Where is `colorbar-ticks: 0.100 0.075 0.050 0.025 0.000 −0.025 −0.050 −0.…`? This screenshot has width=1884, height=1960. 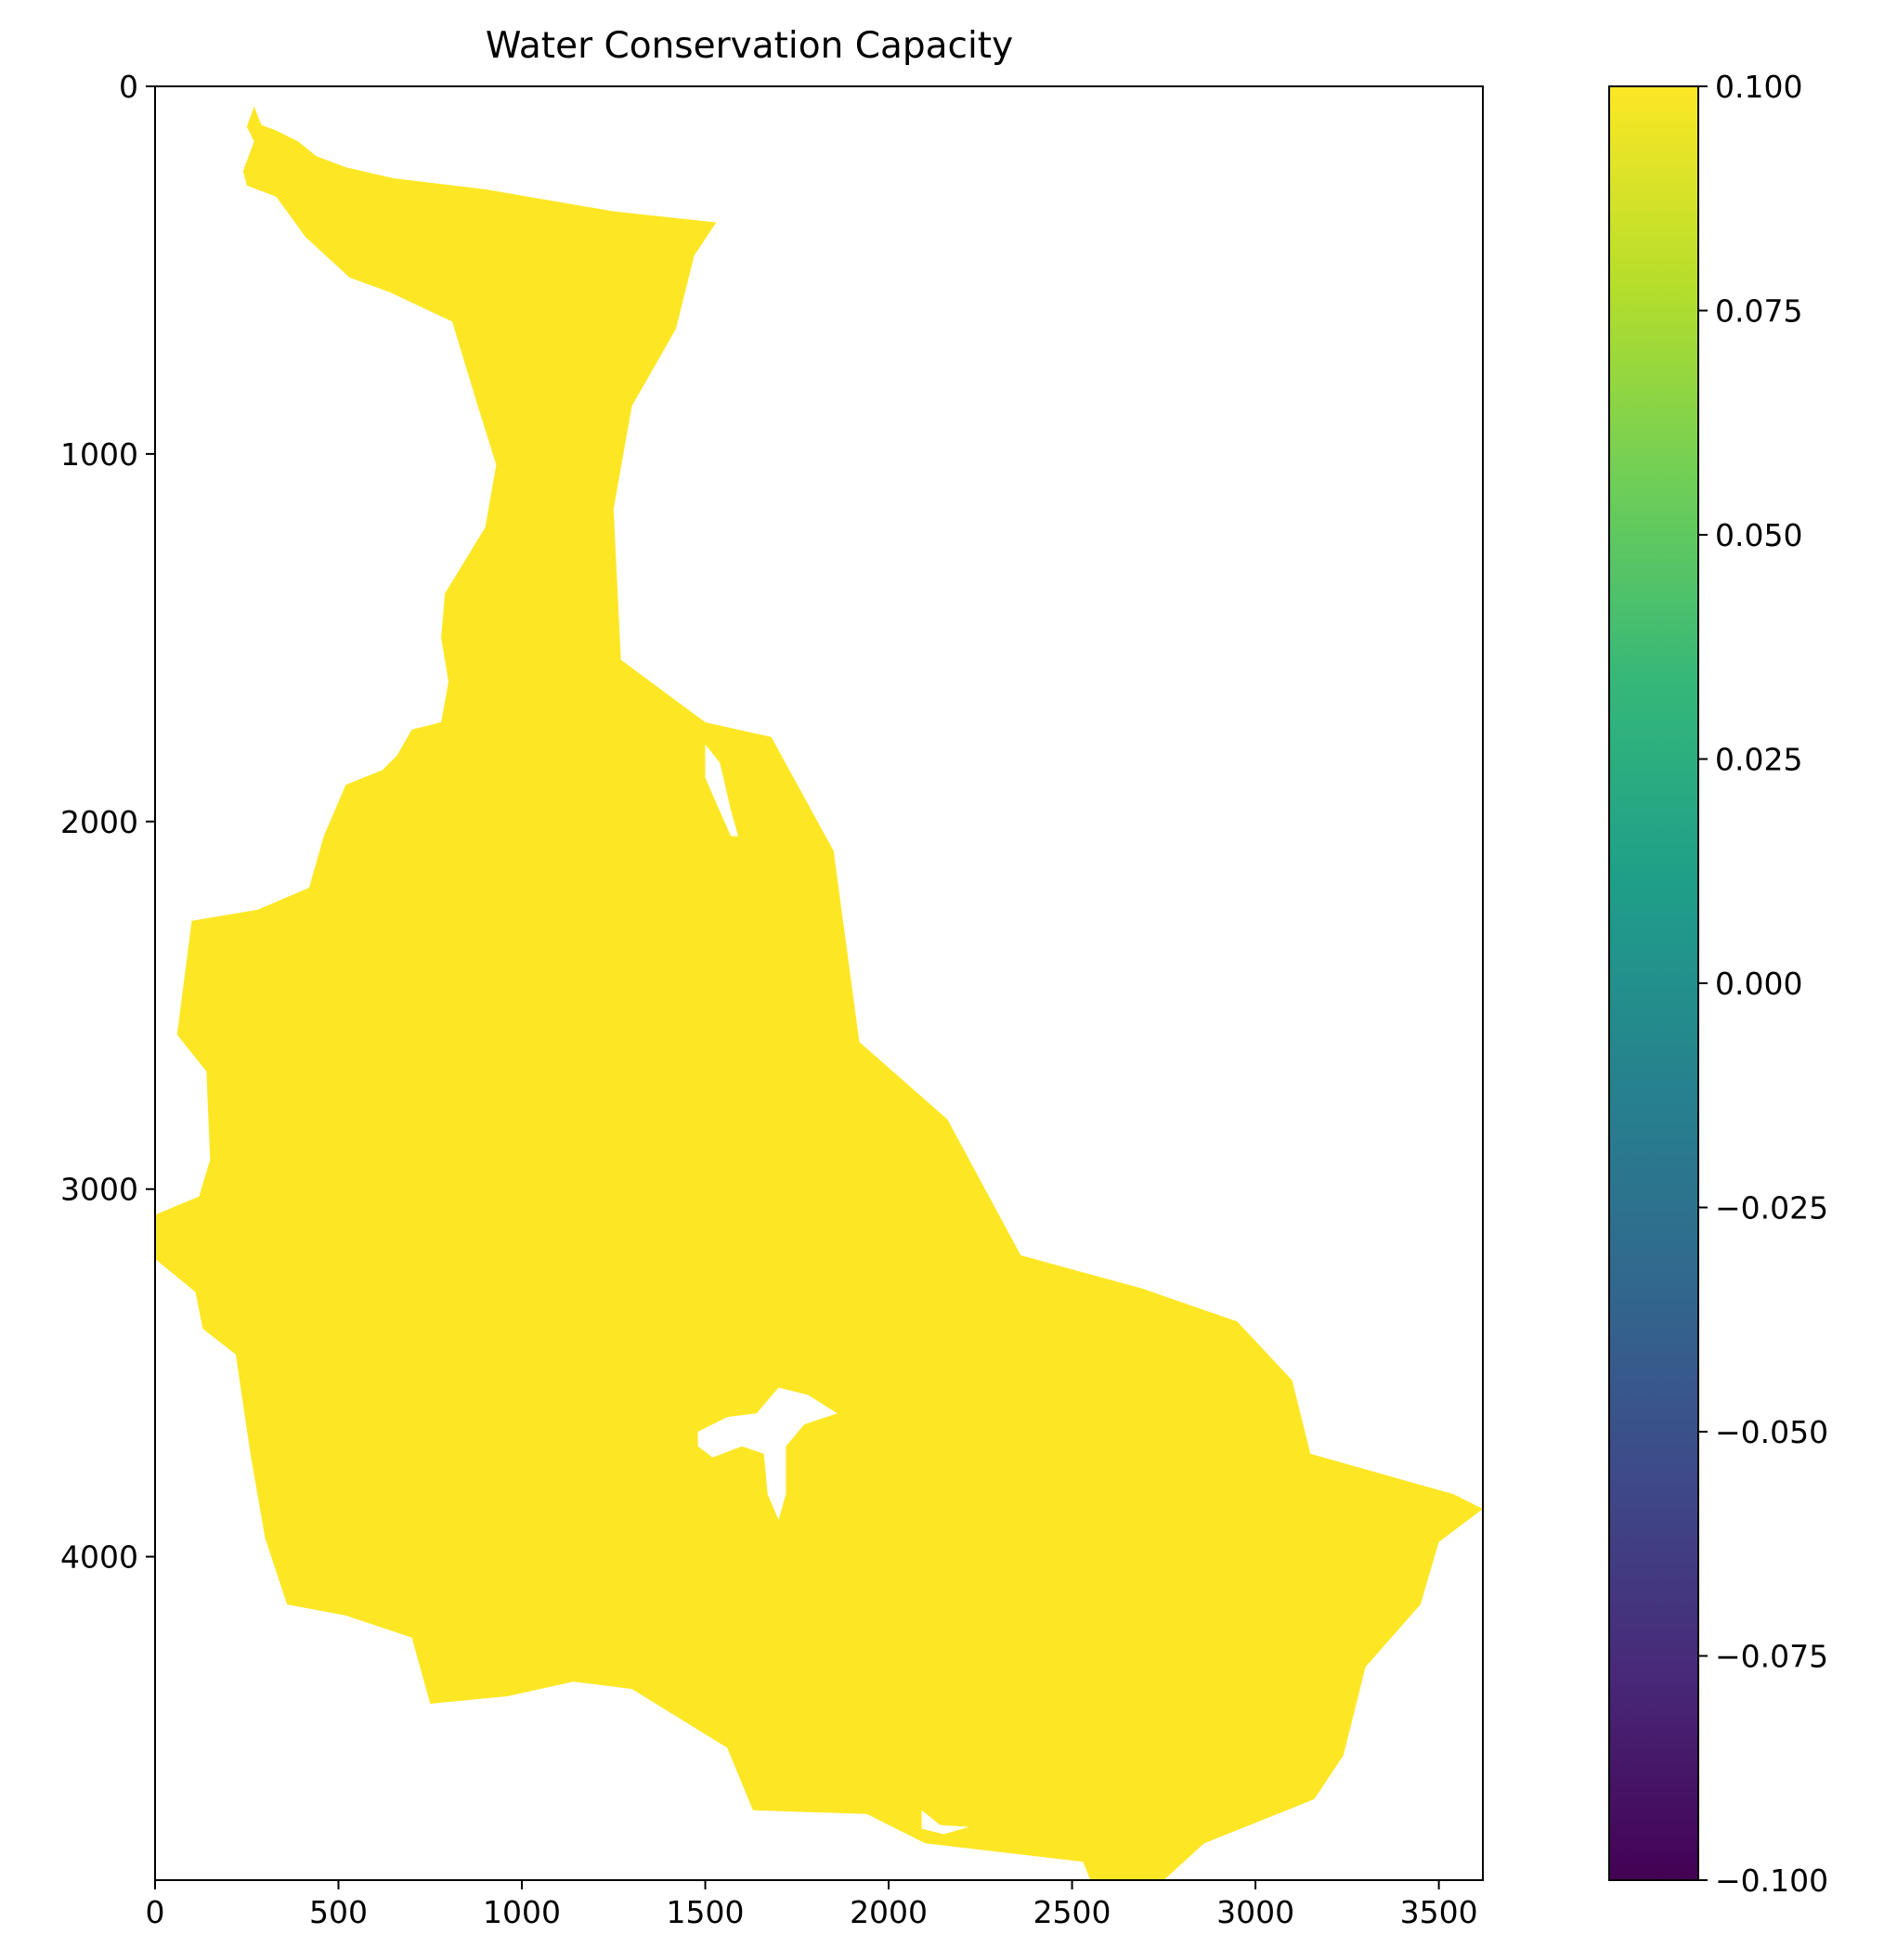 colorbar-ticks: 0.100 0.075 0.050 0.025 0.000 −0.025 −0.050 −0.… is located at coordinates (1763, 984).